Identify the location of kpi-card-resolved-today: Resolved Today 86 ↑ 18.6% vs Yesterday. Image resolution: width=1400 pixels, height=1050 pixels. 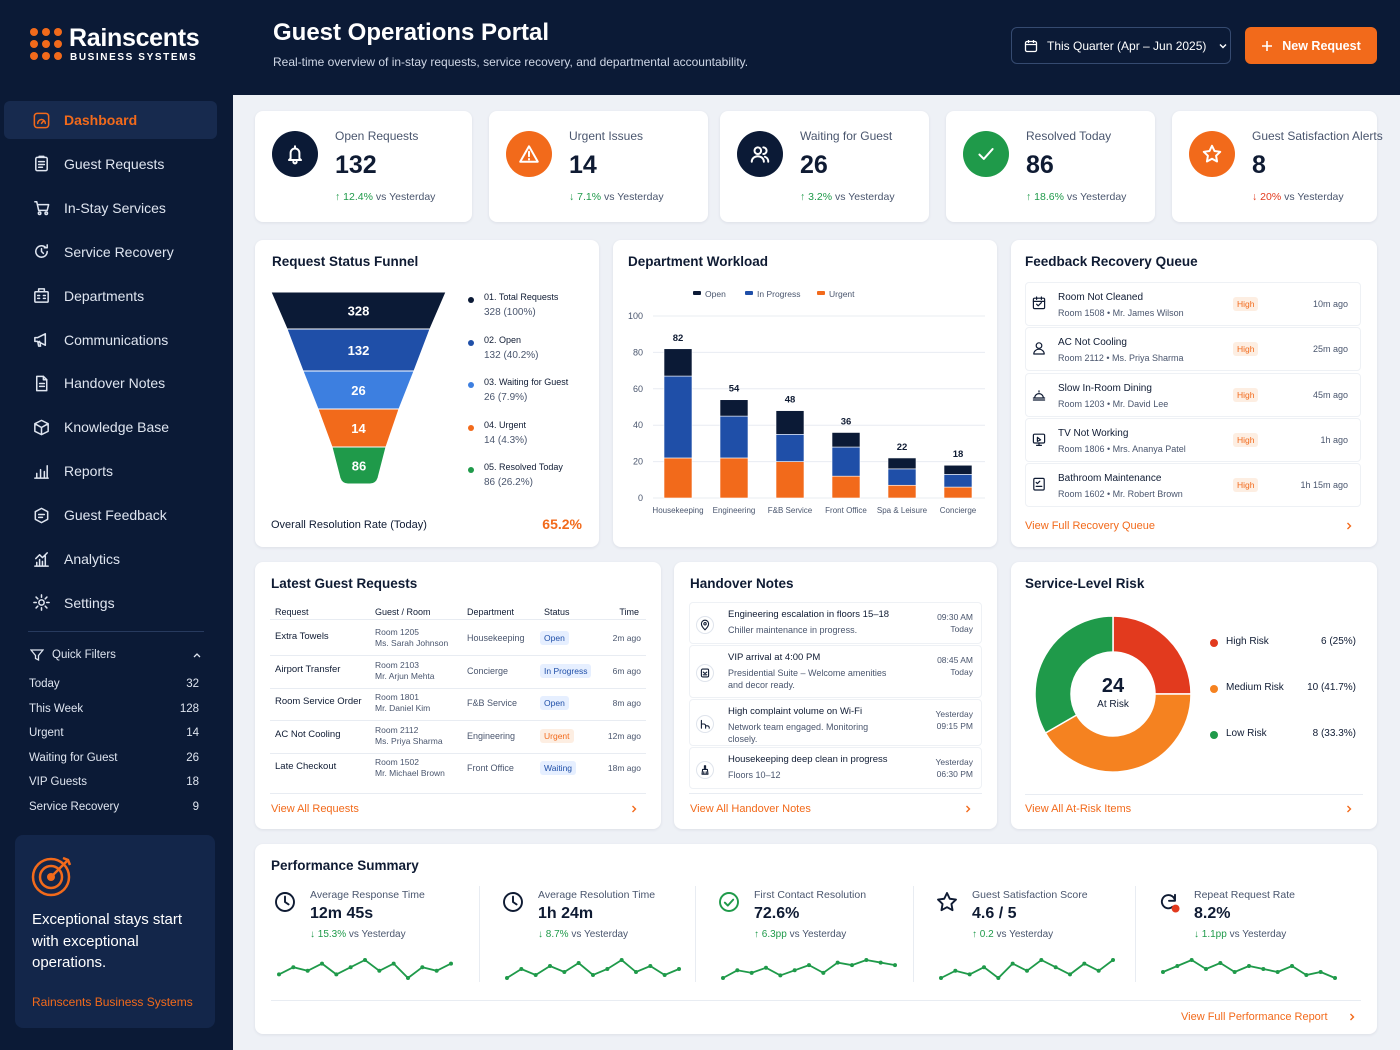
(1050, 166).